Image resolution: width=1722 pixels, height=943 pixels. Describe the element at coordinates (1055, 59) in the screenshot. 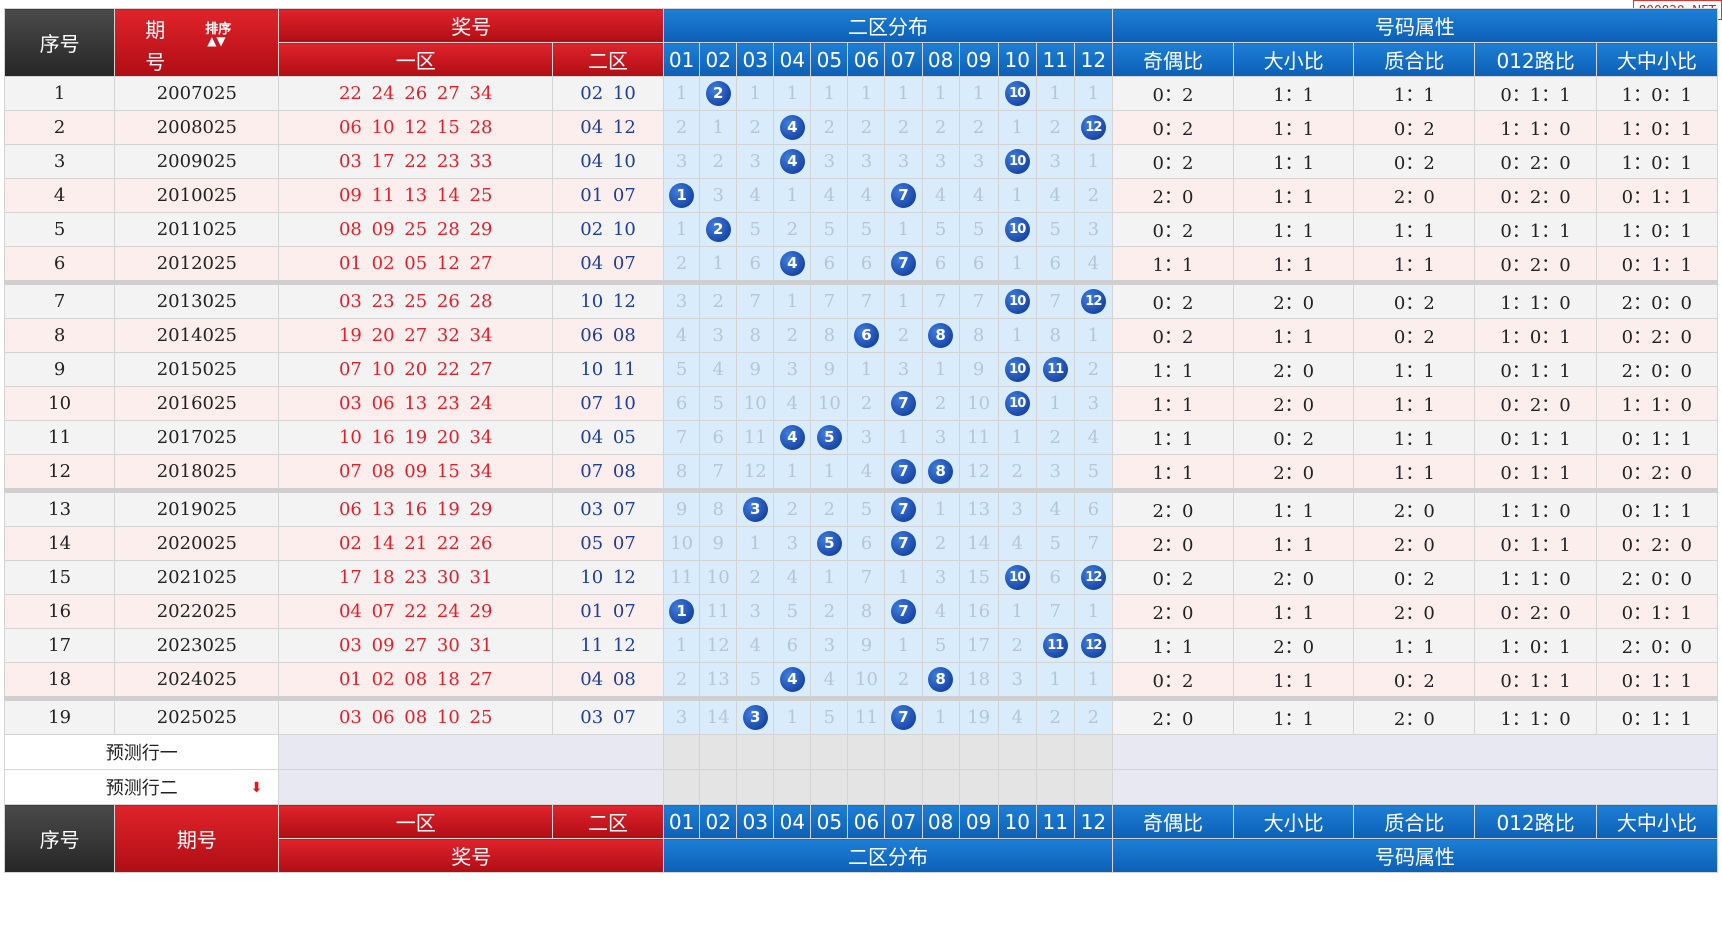

I see `dist-col-header: 11` at that location.